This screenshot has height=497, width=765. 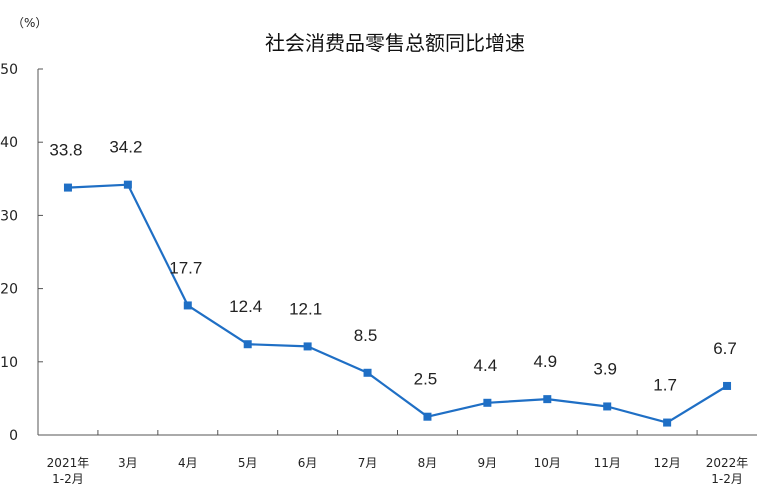 I want to click on y-tick-labels: 0 10 20 30 40 50, so click(x=9, y=253).